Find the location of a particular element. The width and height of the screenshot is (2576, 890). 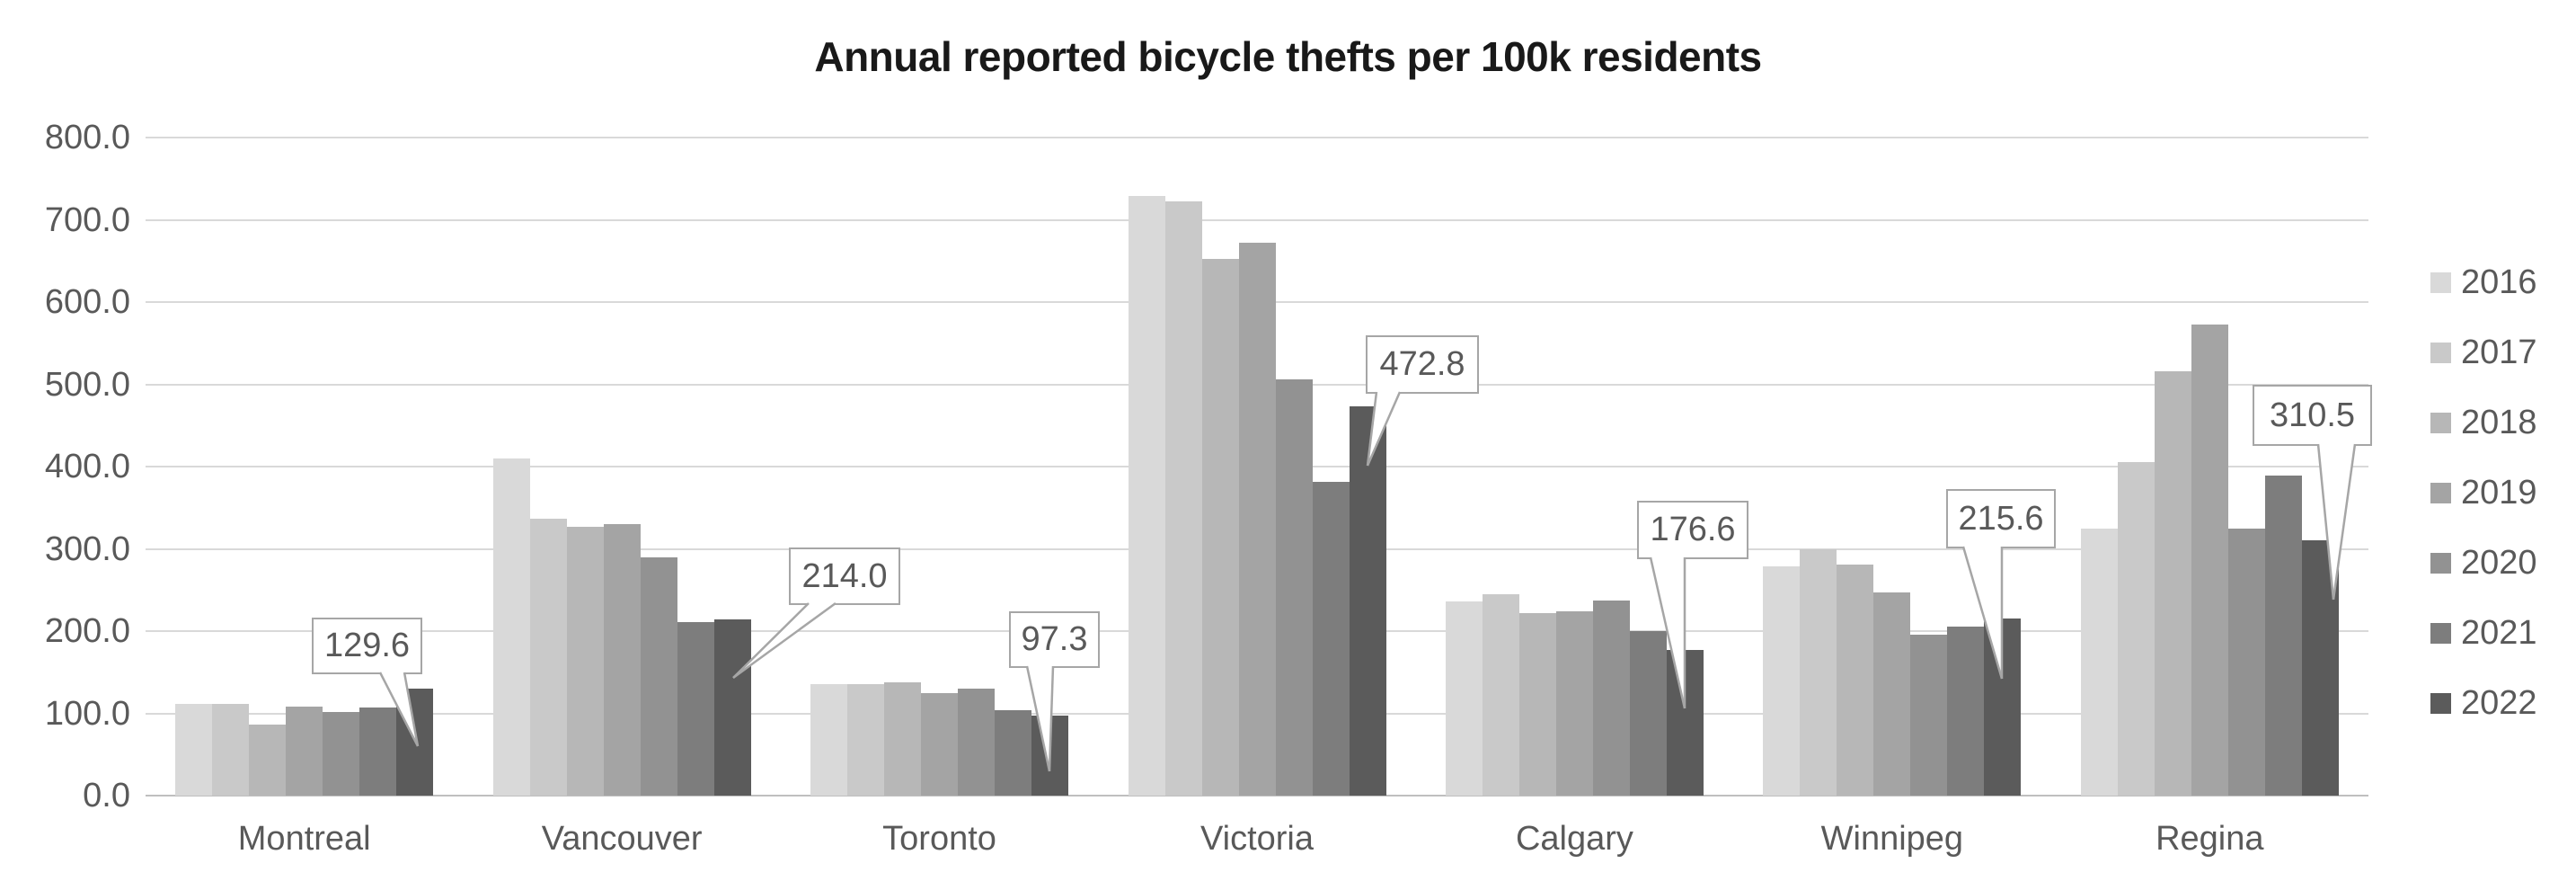

bar-victoria-2016 is located at coordinates (1146, 496).